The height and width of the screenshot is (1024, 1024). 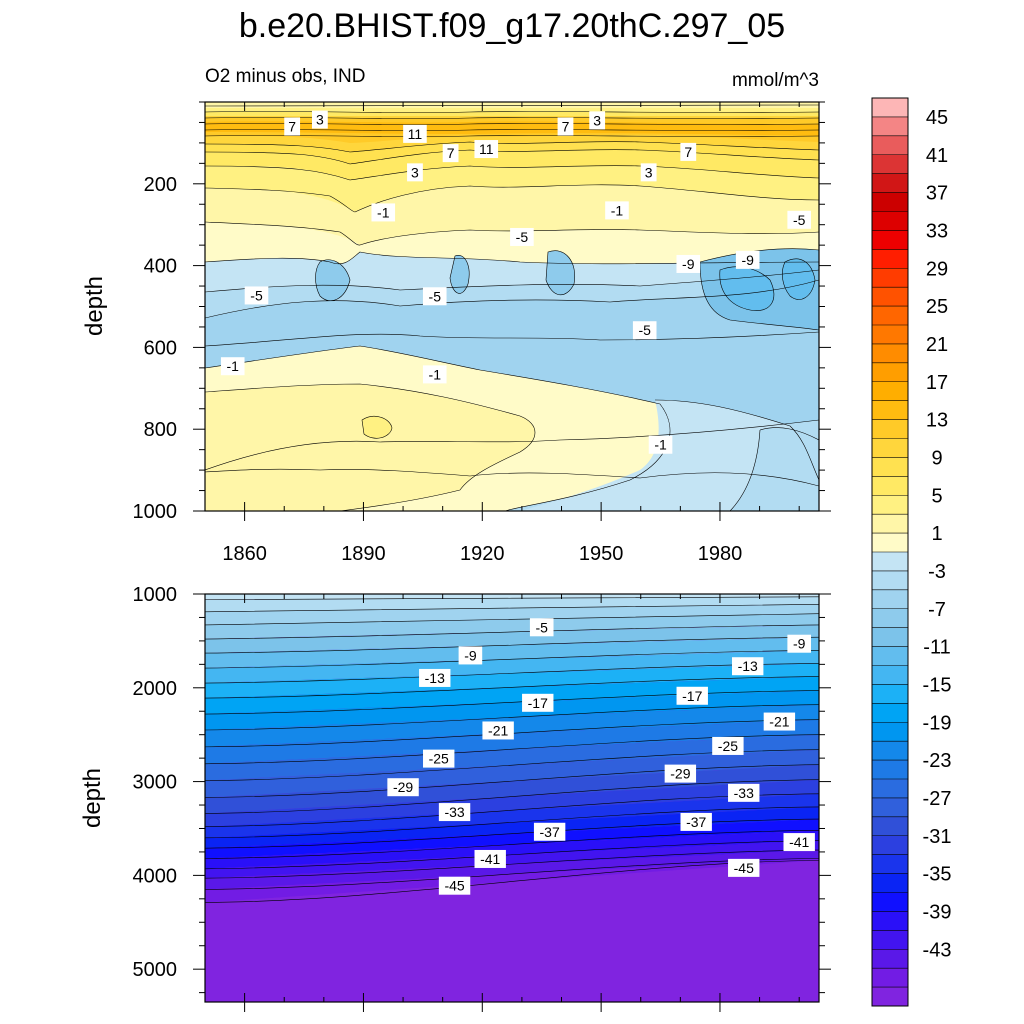 What do you see at coordinates (285, 76) in the screenshot?
I see `chart-subtitle-left: O2 minus obs, IND` at bounding box center [285, 76].